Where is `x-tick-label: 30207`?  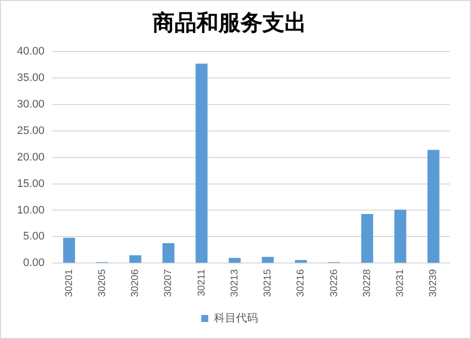
x-tick-label: 30207 is located at coordinates (168, 283).